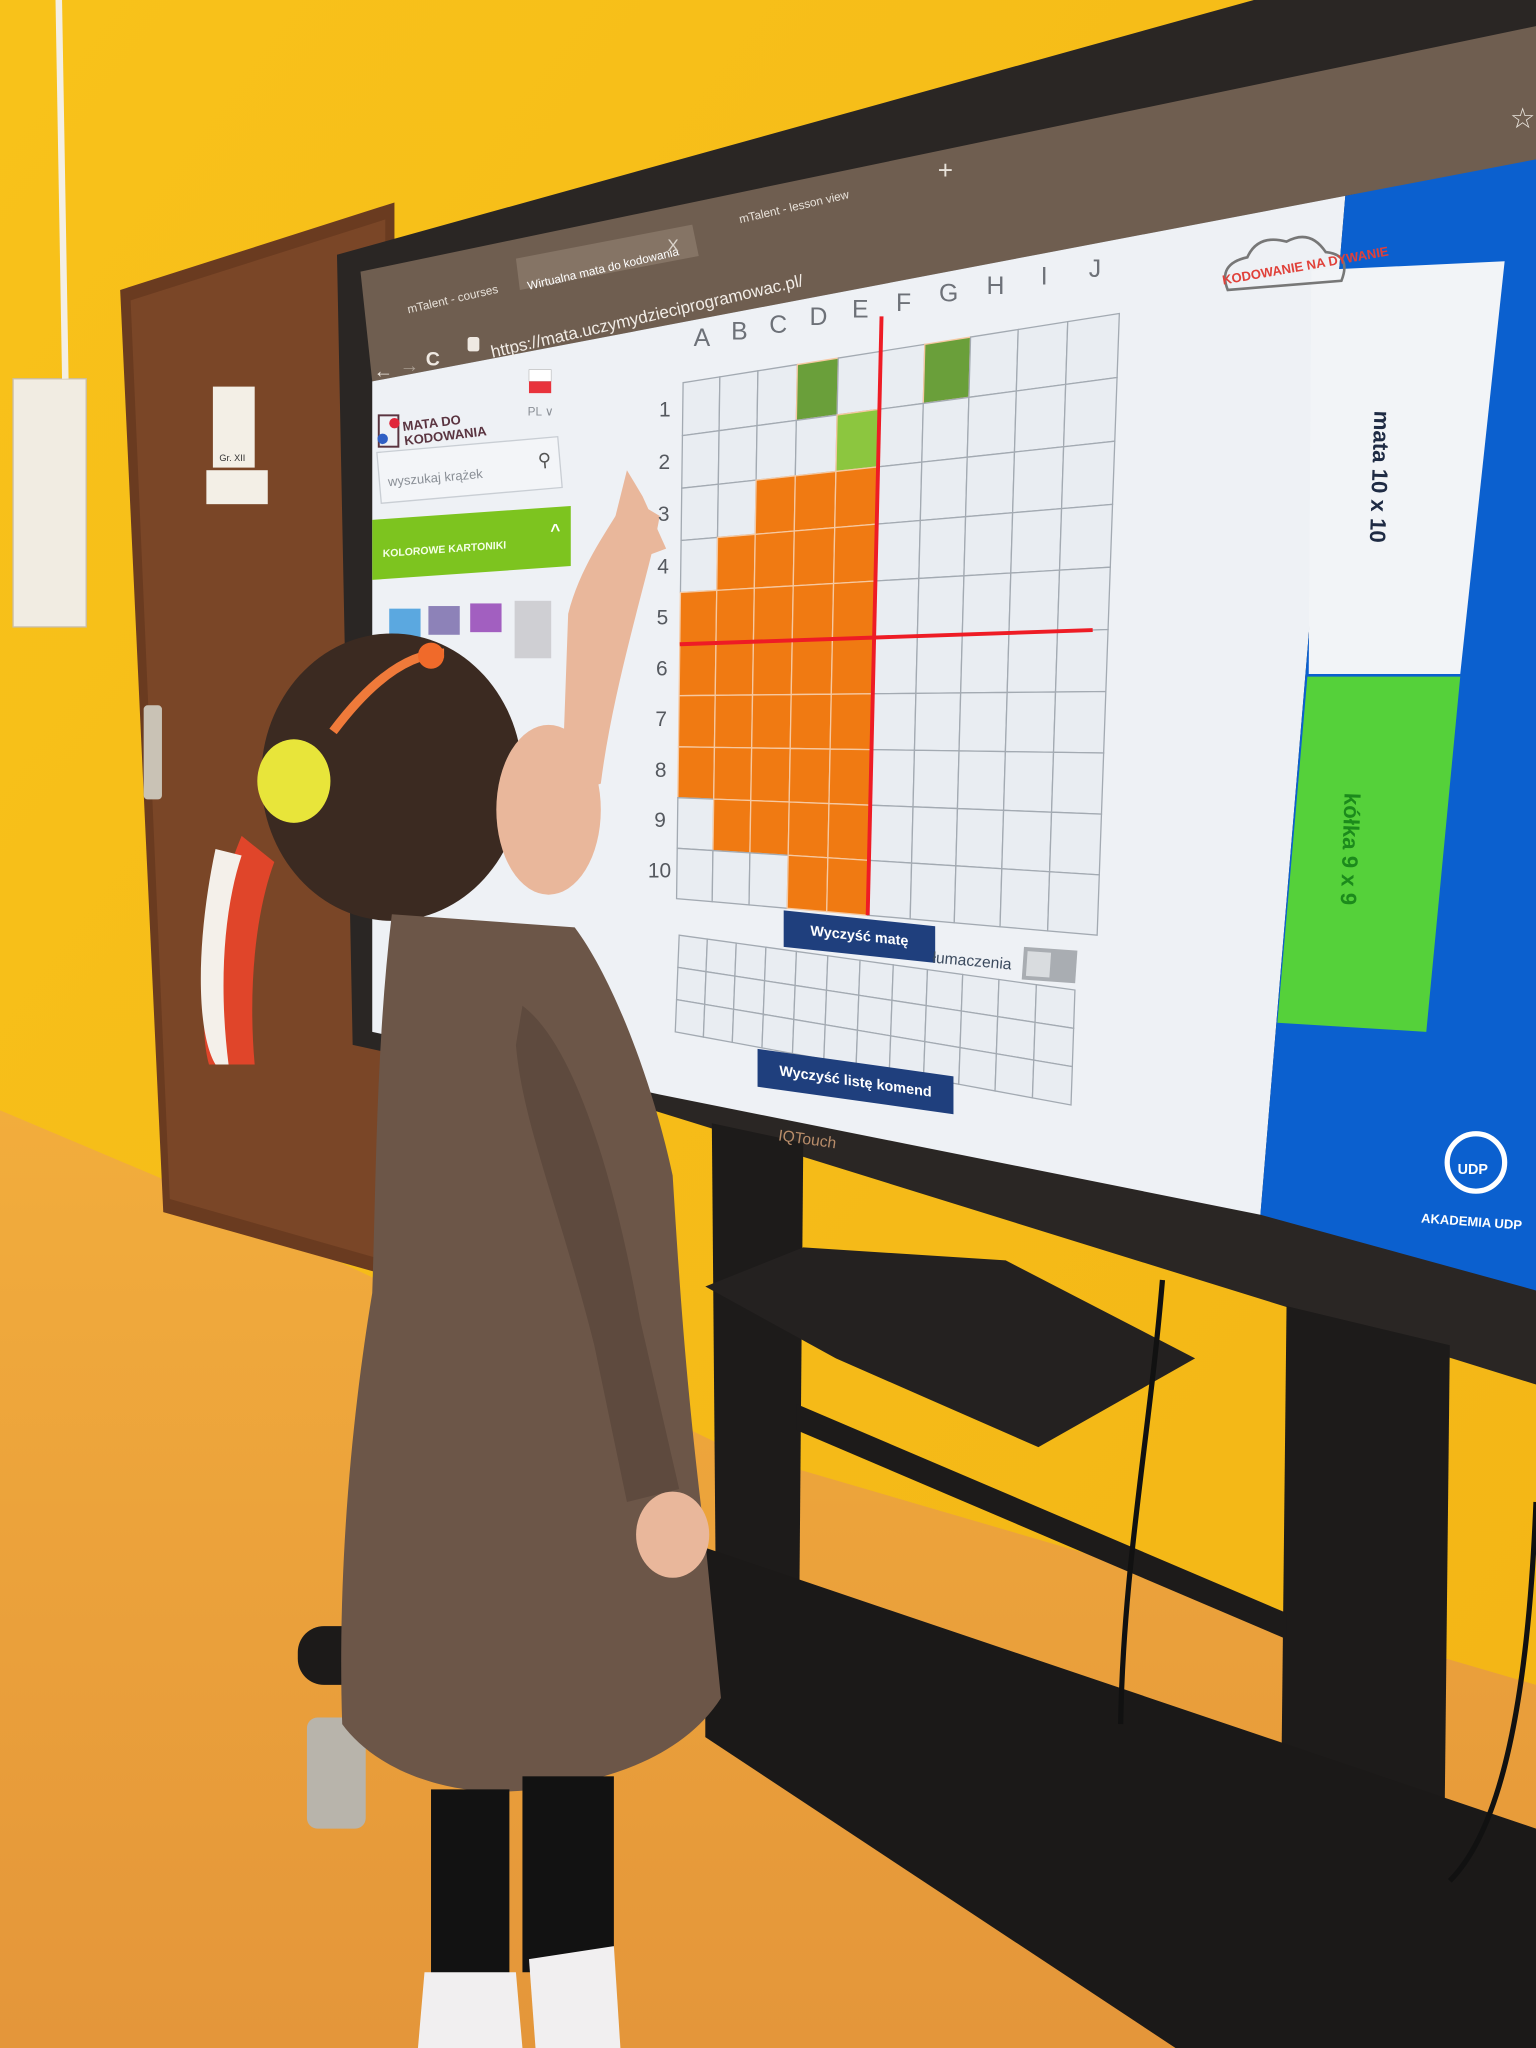  I want to click on translations-toggle, so click(1049, 965).